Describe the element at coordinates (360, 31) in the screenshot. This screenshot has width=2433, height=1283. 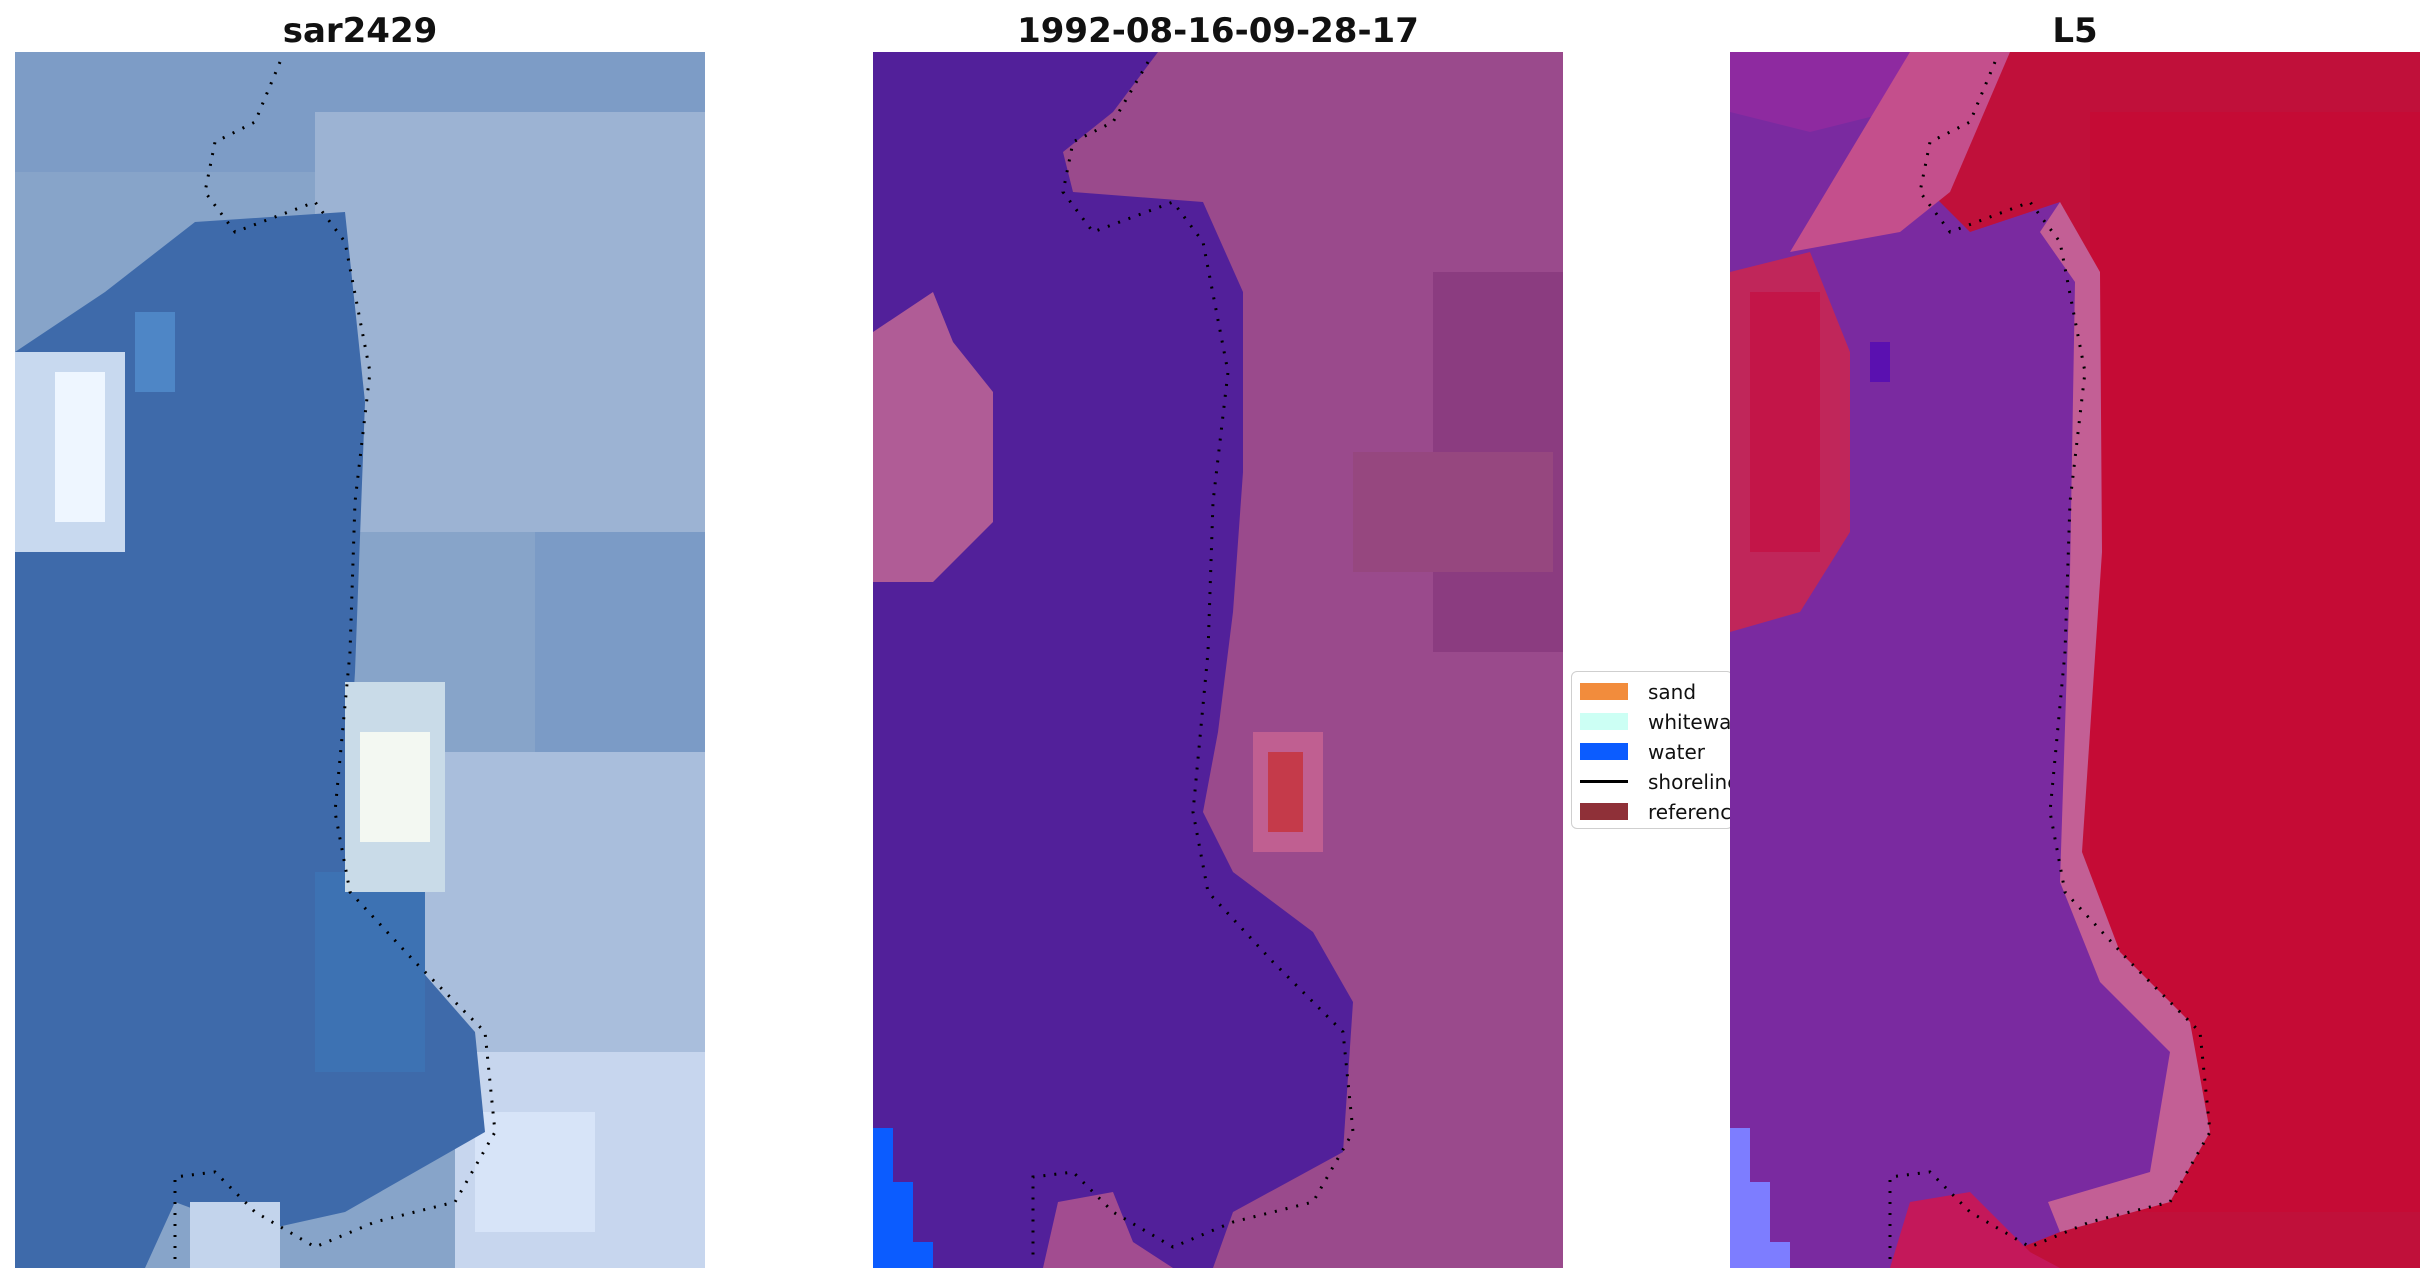
I see `panel-title-sar: sar2429` at that location.